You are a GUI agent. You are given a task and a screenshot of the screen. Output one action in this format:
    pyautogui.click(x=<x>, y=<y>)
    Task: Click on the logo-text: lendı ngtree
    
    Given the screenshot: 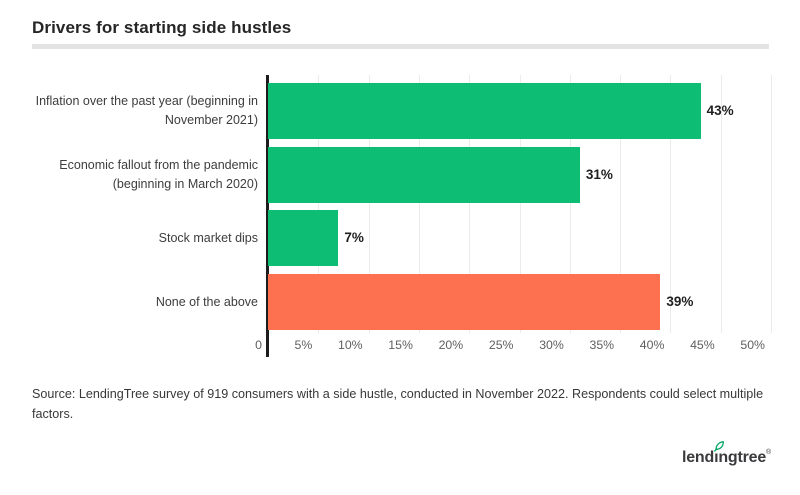 What is the action you would take?
    pyautogui.click(x=724, y=454)
    